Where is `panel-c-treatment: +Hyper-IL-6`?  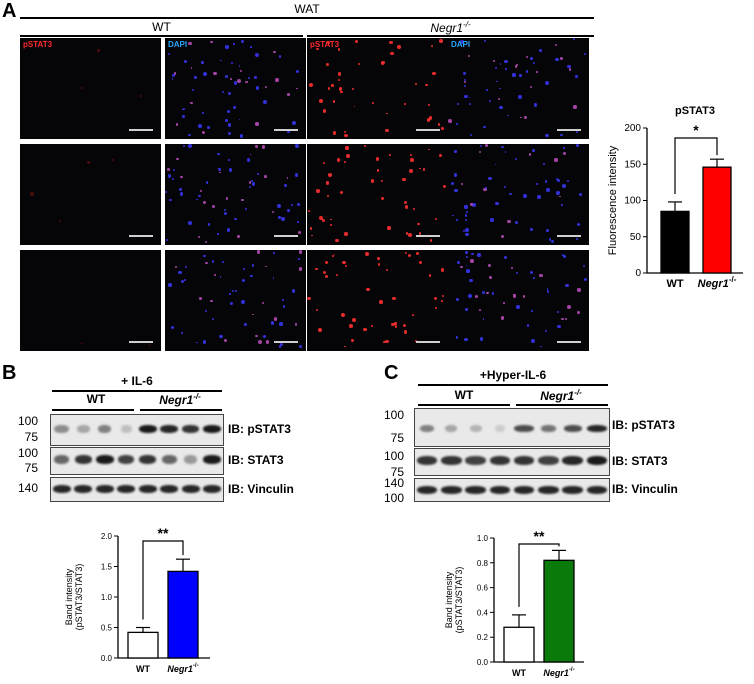
panel-c-treatment: +Hyper-IL-6 is located at coordinates (513, 375).